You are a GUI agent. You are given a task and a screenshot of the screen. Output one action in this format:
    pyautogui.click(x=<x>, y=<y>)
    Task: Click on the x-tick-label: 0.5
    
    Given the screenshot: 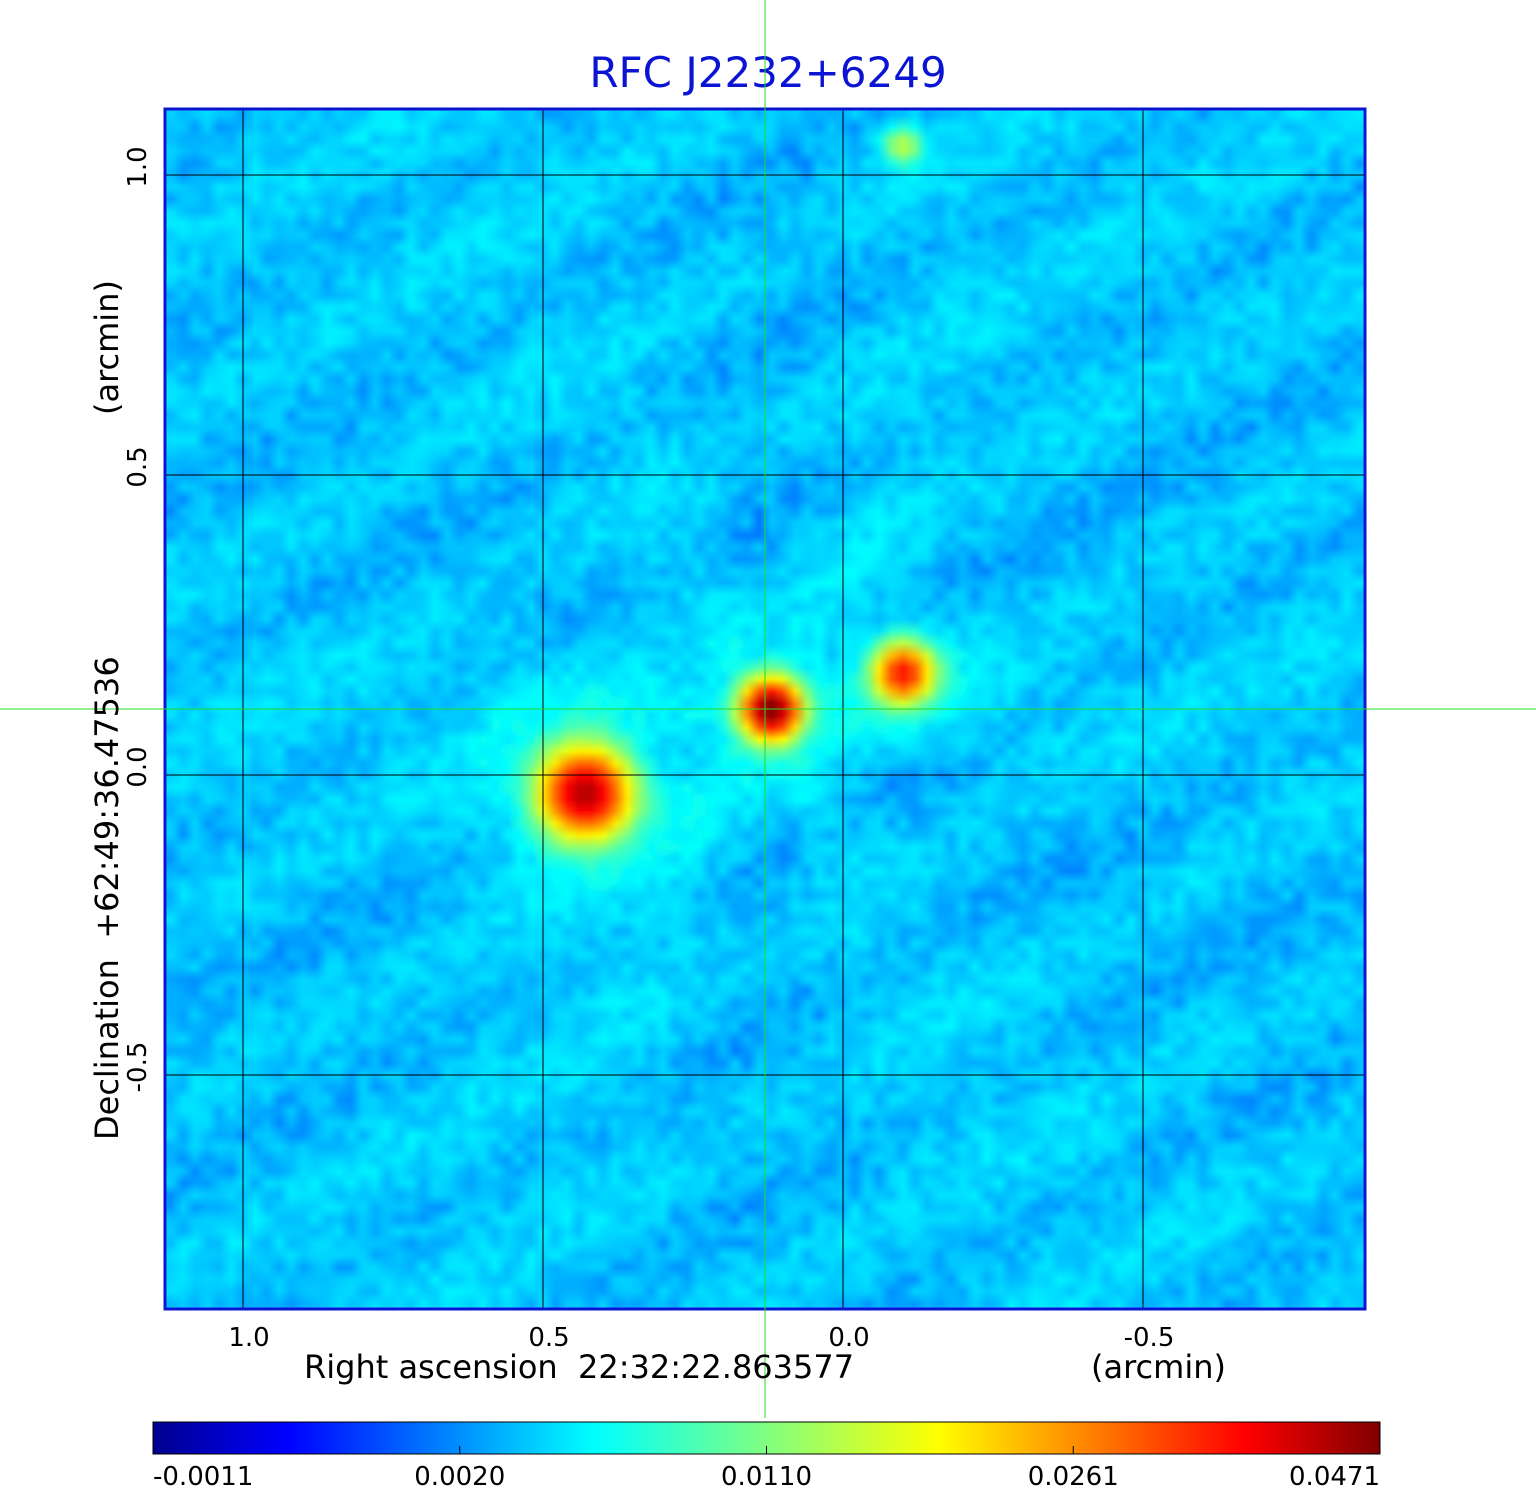 What is the action you would take?
    pyautogui.click(x=548, y=1338)
    